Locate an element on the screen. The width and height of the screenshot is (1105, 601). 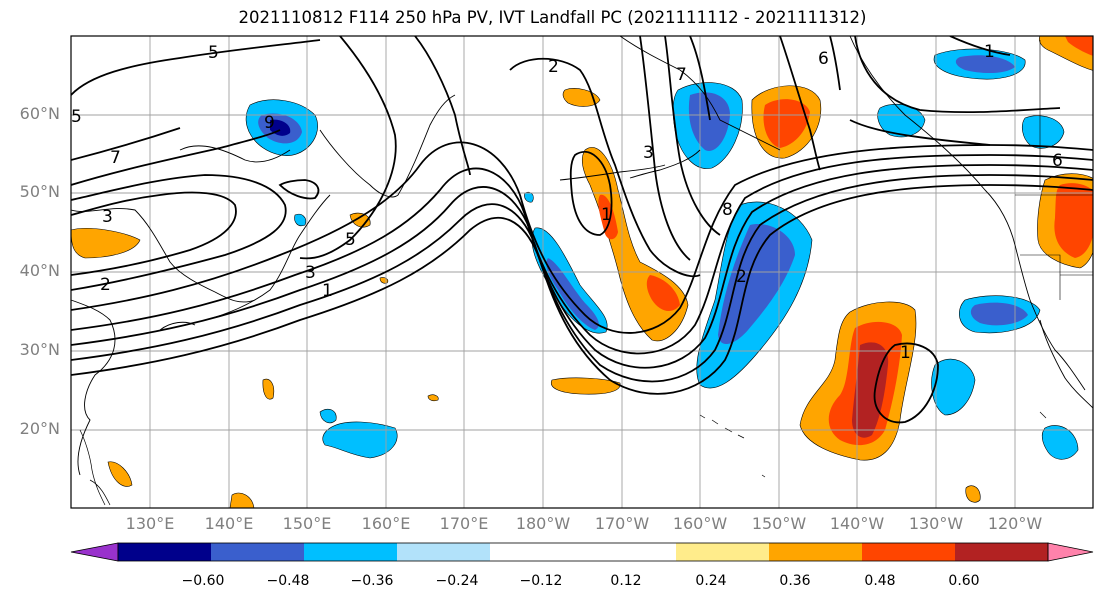
lat-label-30n: 30°N is located at coordinates (39, 349).